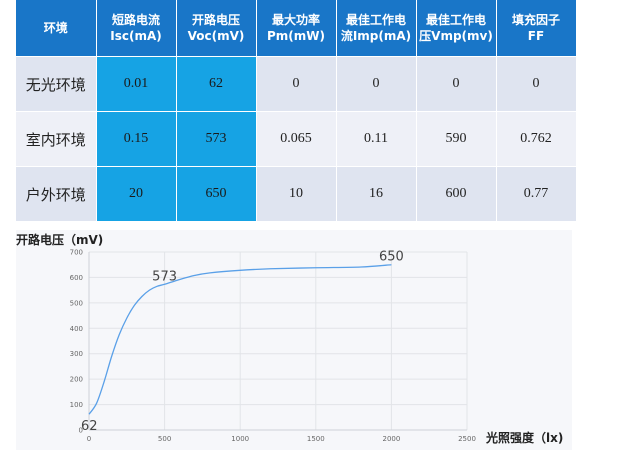 This screenshot has width=634, height=462. I want to click on header-cell: 最佳工作电 流Imp(mA), so click(376, 28).